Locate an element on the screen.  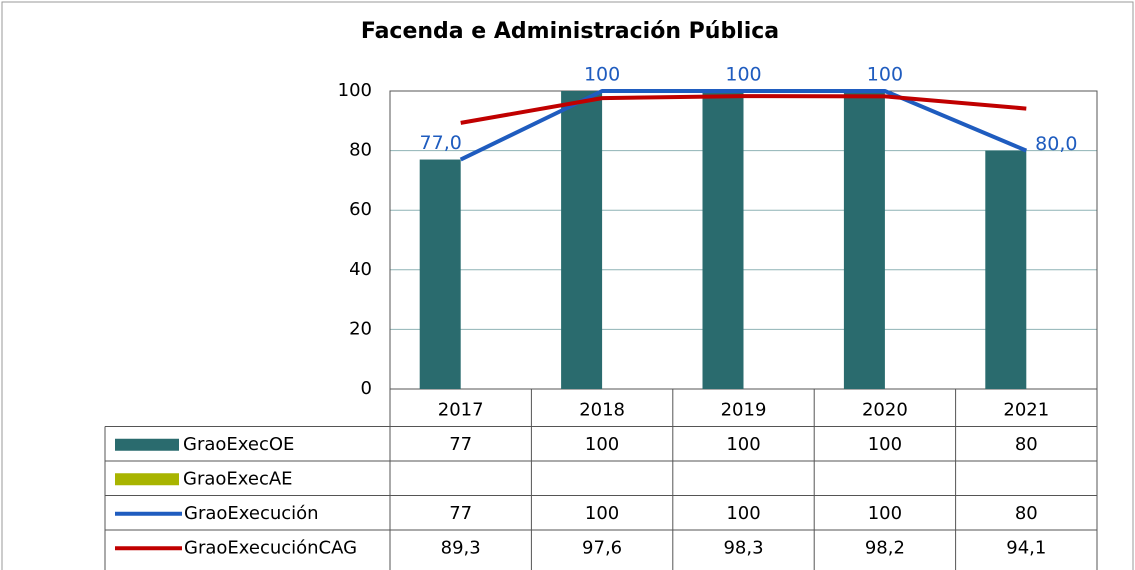
data-label: 77,0 is located at coordinates (441, 143).